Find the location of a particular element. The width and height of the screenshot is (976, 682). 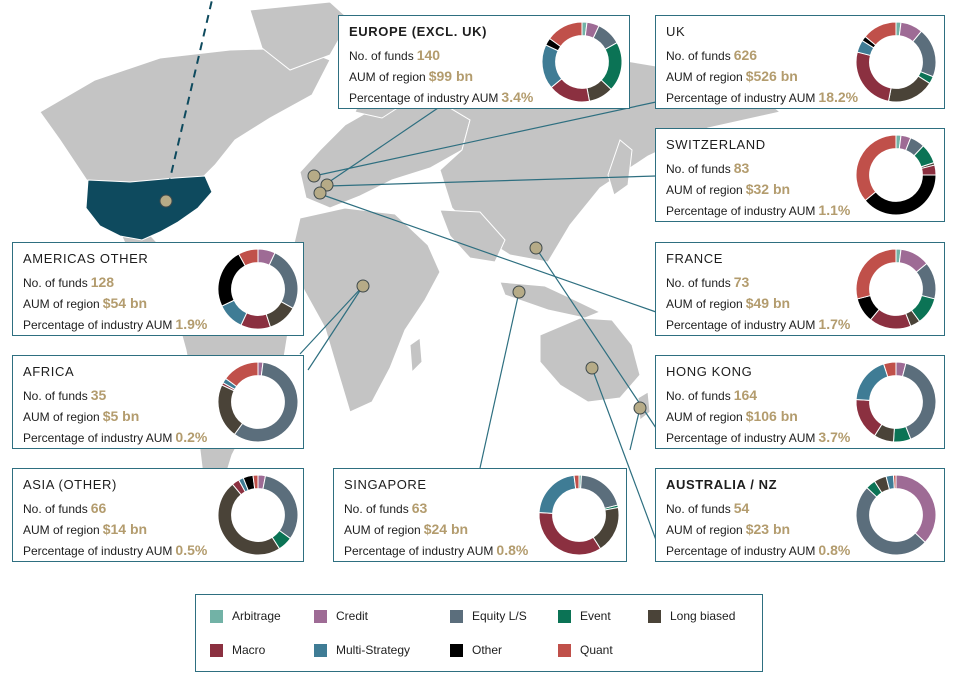

region-title: EUROPE (EXCL. UK) is located at coordinates (418, 31).